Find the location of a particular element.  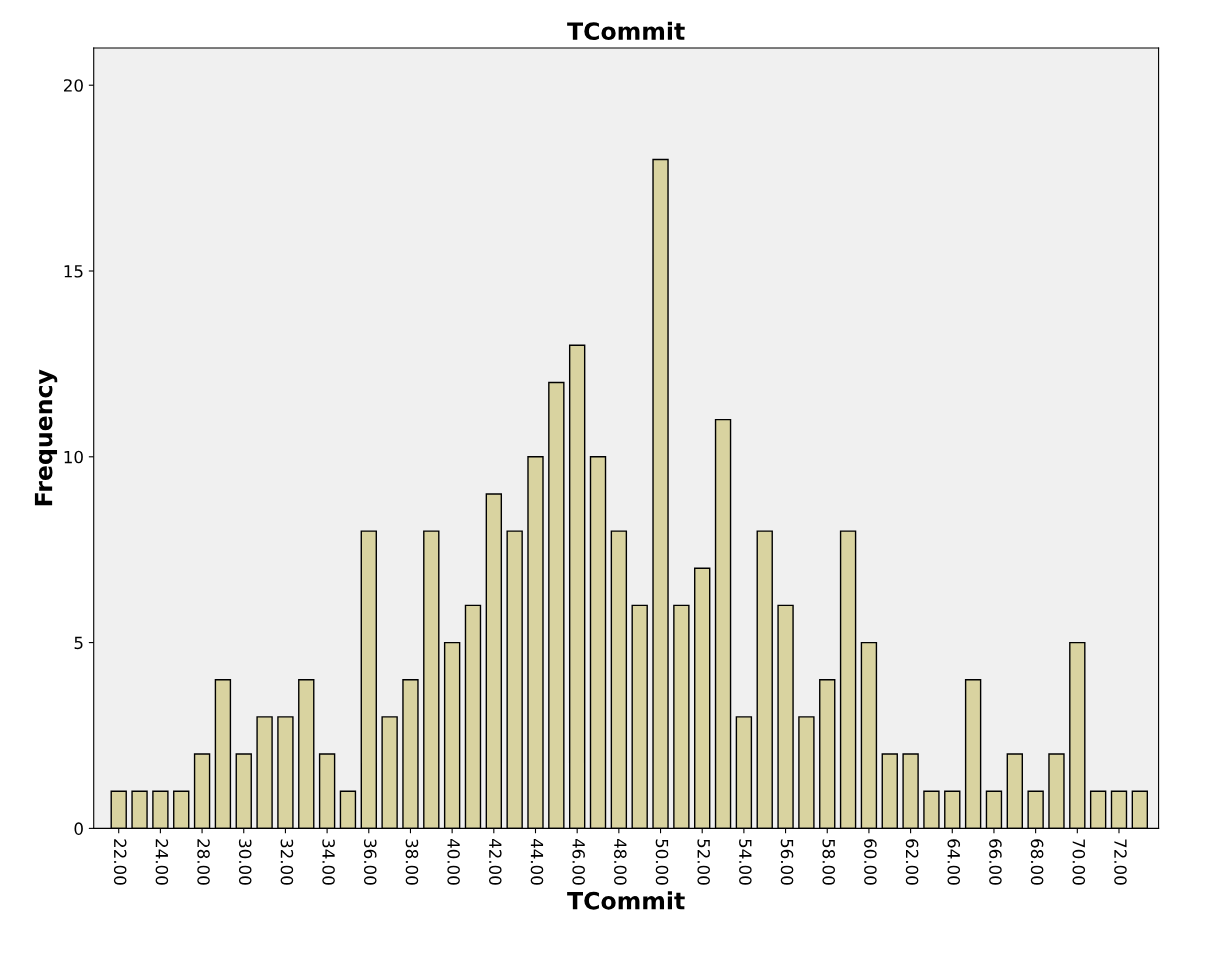

x-tick-label: 72.00 is located at coordinates (1120, 862).